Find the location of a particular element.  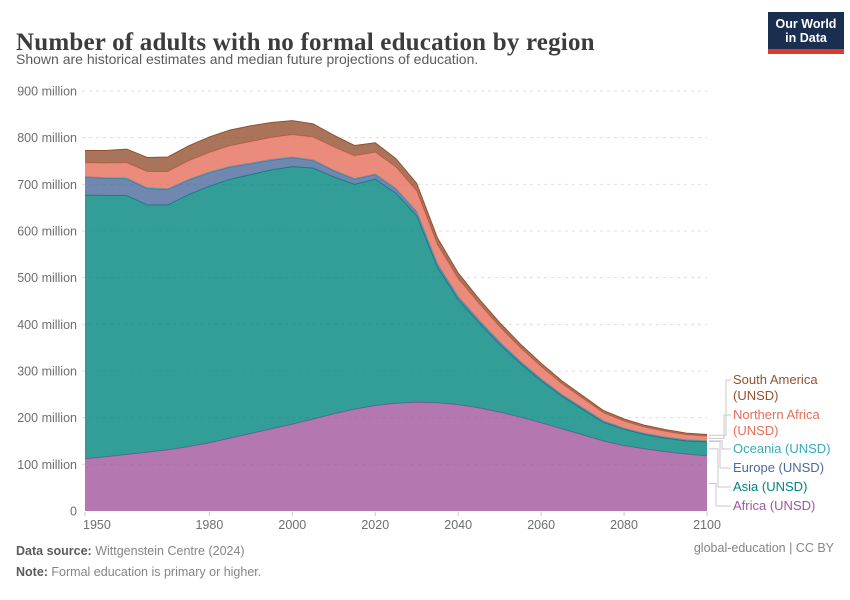

x-axis-label: 2080 is located at coordinates (624, 524).